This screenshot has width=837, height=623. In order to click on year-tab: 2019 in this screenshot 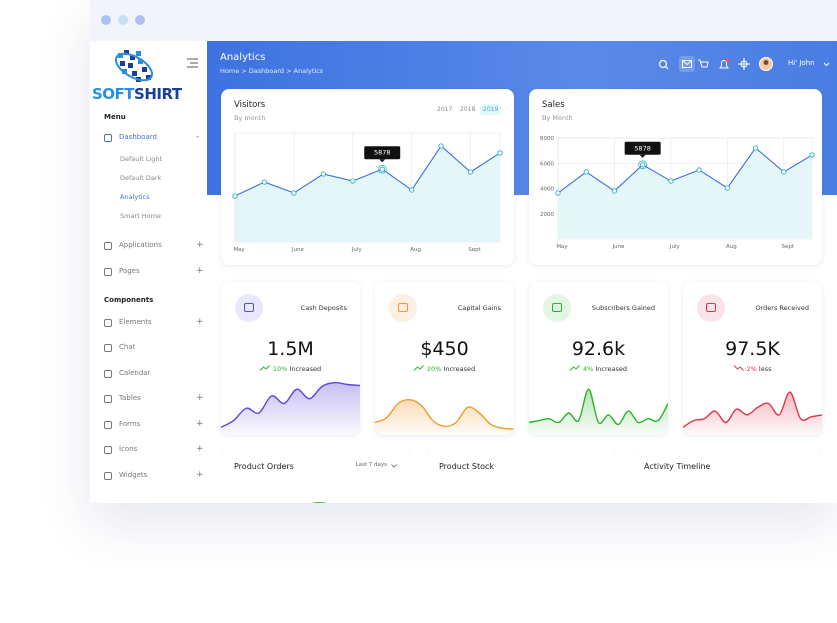, I will do `click(491, 109)`.